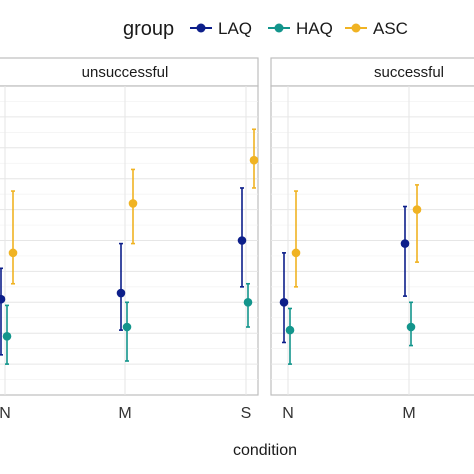 The width and height of the screenshot is (474, 474). What do you see at coordinates (265, 450) in the screenshot?
I see `x-axis-title: condition` at bounding box center [265, 450].